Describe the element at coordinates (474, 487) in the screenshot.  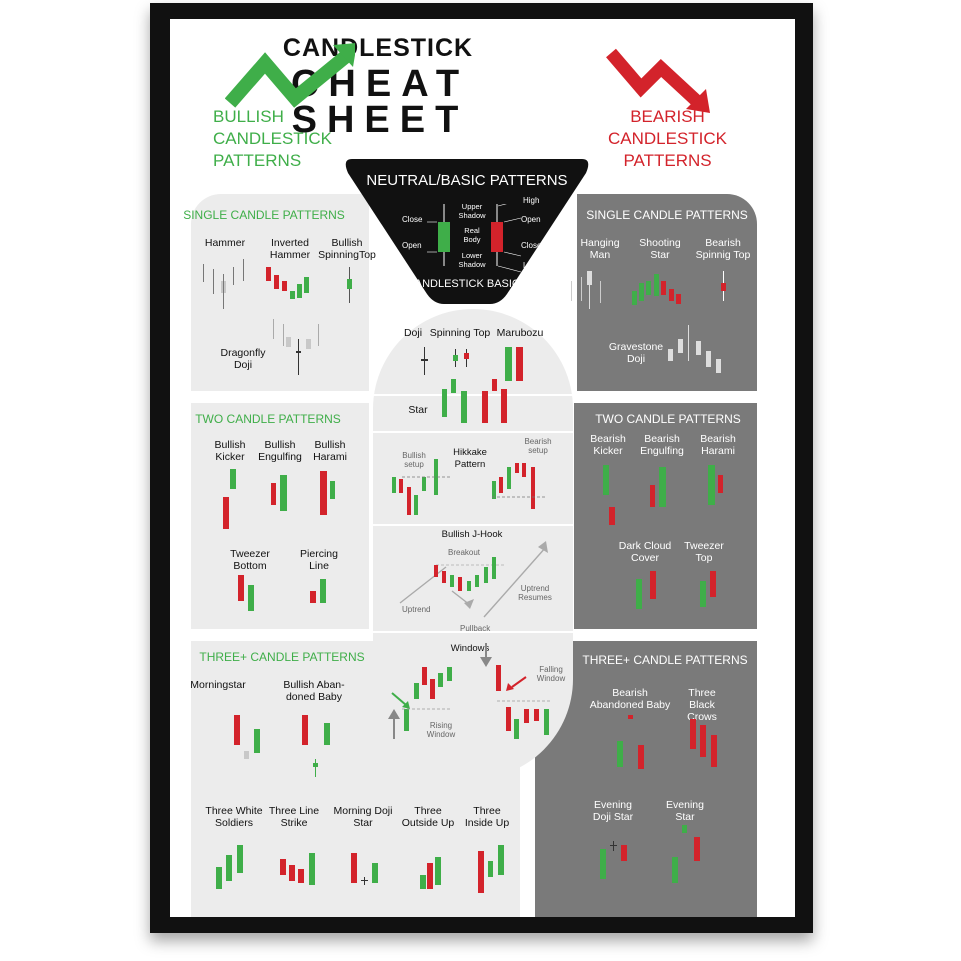
I see `hikkake-guides` at that location.